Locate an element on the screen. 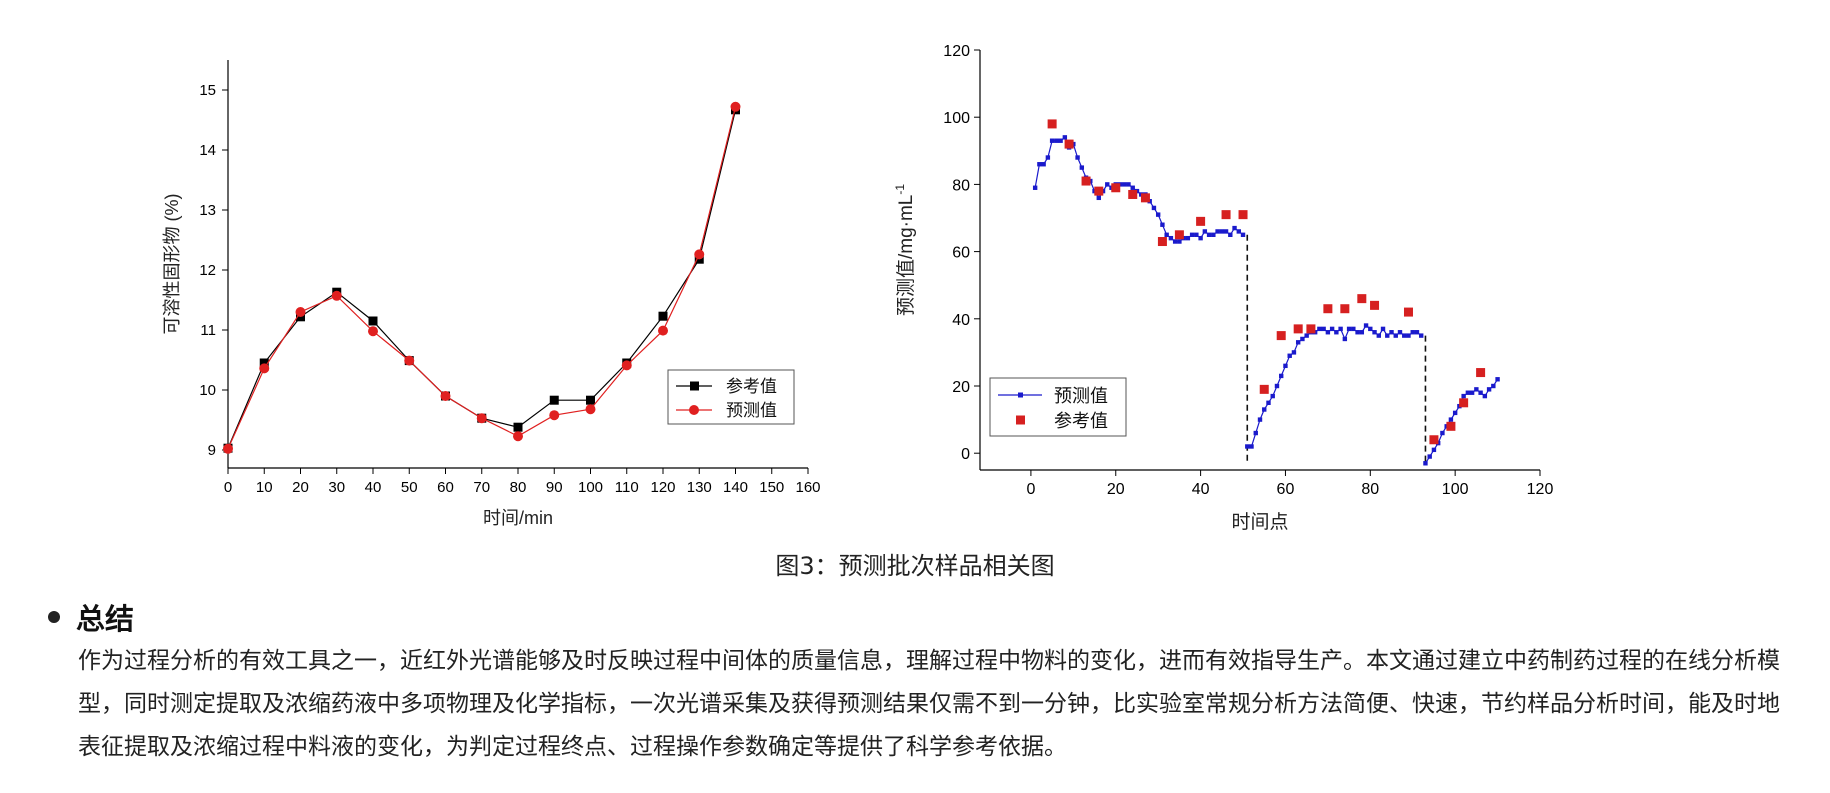  y-tick-label: 13 is located at coordinates (207, 210).